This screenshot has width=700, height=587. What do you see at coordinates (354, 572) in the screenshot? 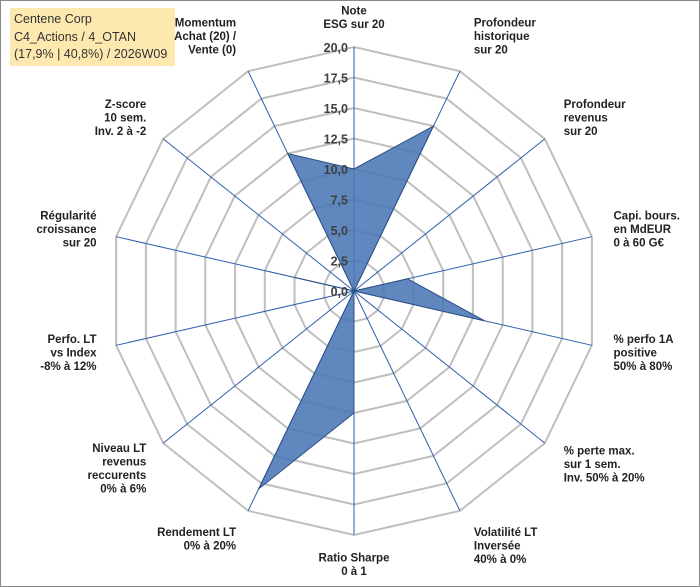
I see `category-label-line: 0 à 1` at bounding box center [354, 572].